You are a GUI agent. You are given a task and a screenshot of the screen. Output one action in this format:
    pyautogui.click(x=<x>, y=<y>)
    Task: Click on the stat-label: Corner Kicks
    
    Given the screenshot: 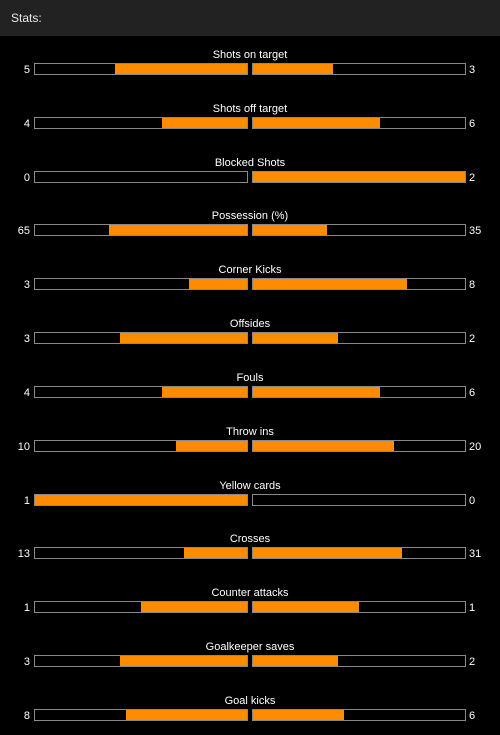 What is the action you would take?
    pyautogui.click(x=250, y=270)
    